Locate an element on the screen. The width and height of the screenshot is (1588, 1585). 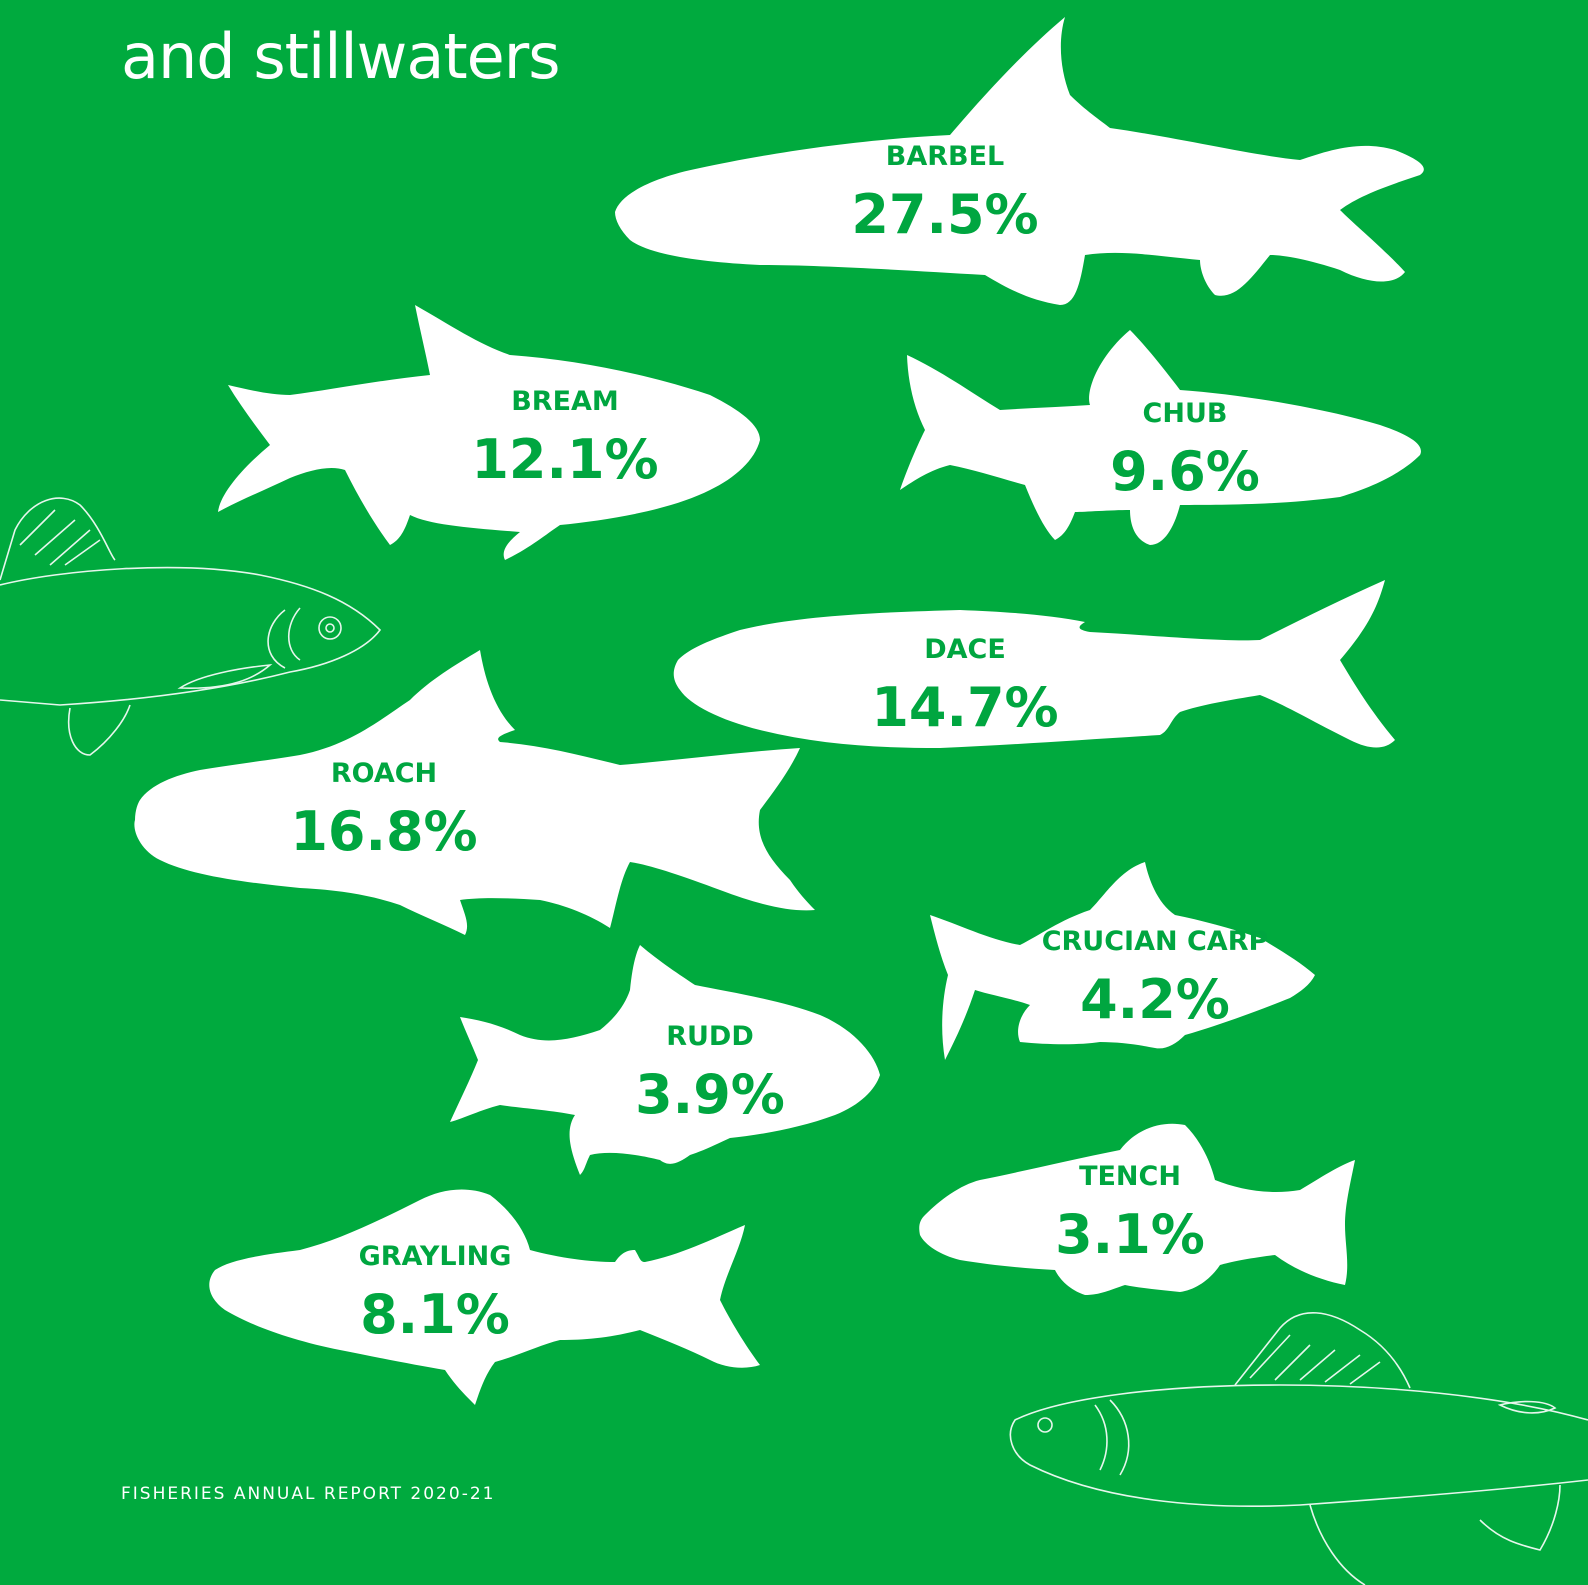
outline-fish-right-icon is located at coordinates (1298, 1448).